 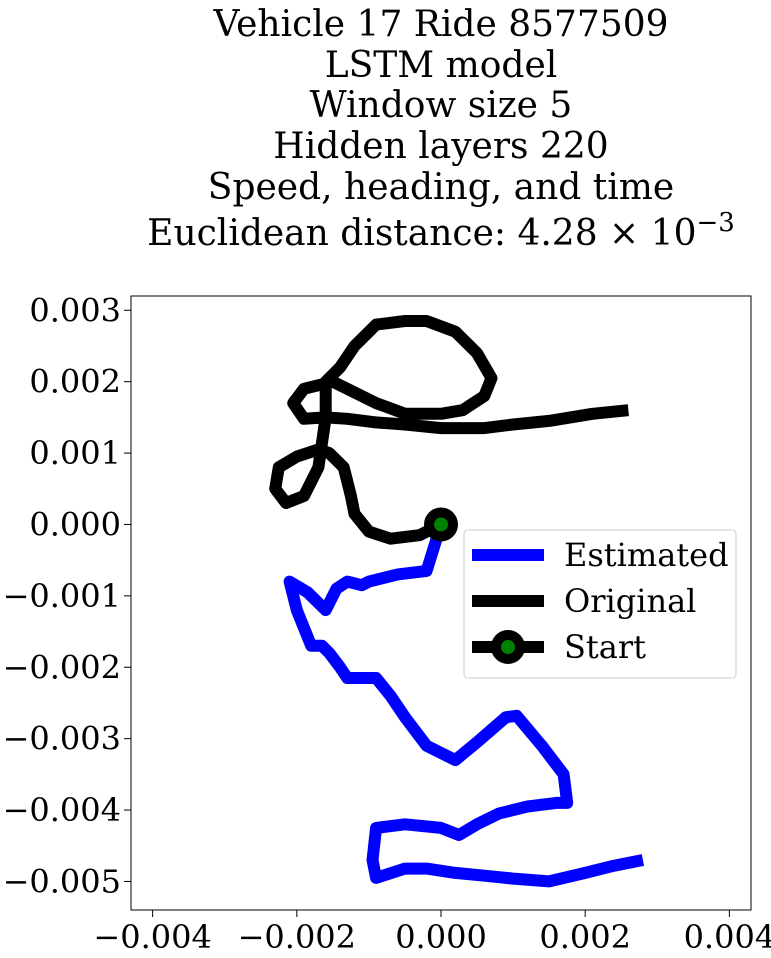 What do you see at coordinates (75, 310) in the screenshot?
I see `y-tick-label: 0.003` at bounding box center [75, 310].